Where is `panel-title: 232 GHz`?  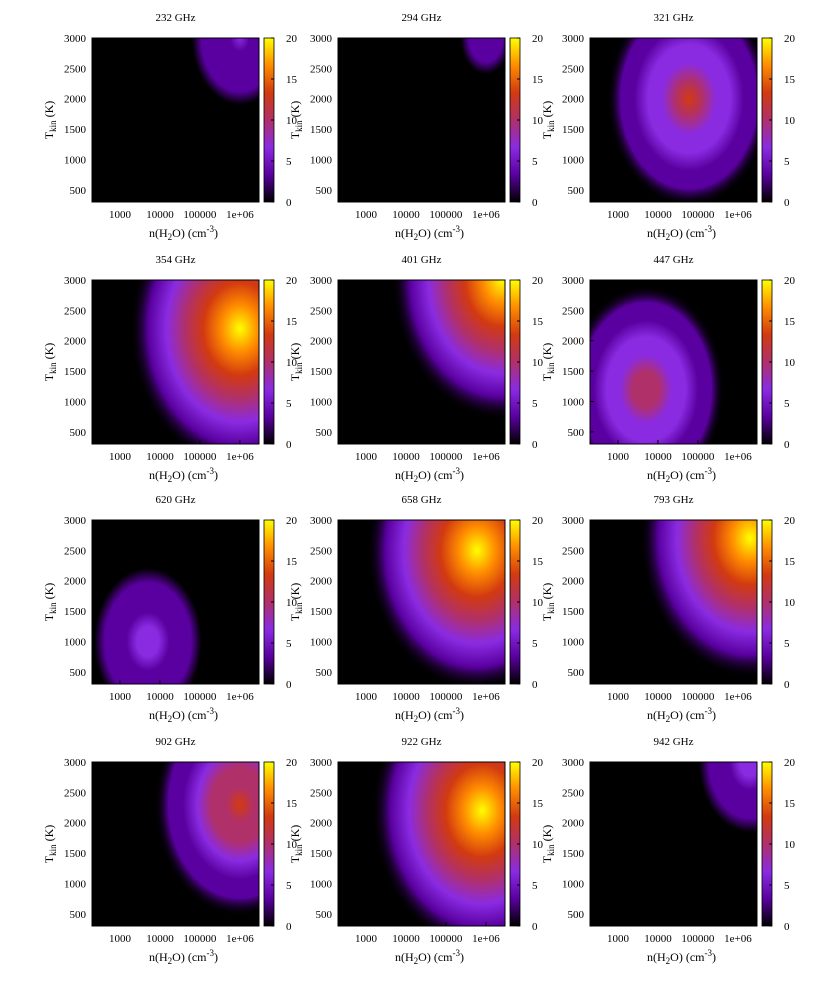 panel-title: 232 GHz is located at coordinates (175, 18).